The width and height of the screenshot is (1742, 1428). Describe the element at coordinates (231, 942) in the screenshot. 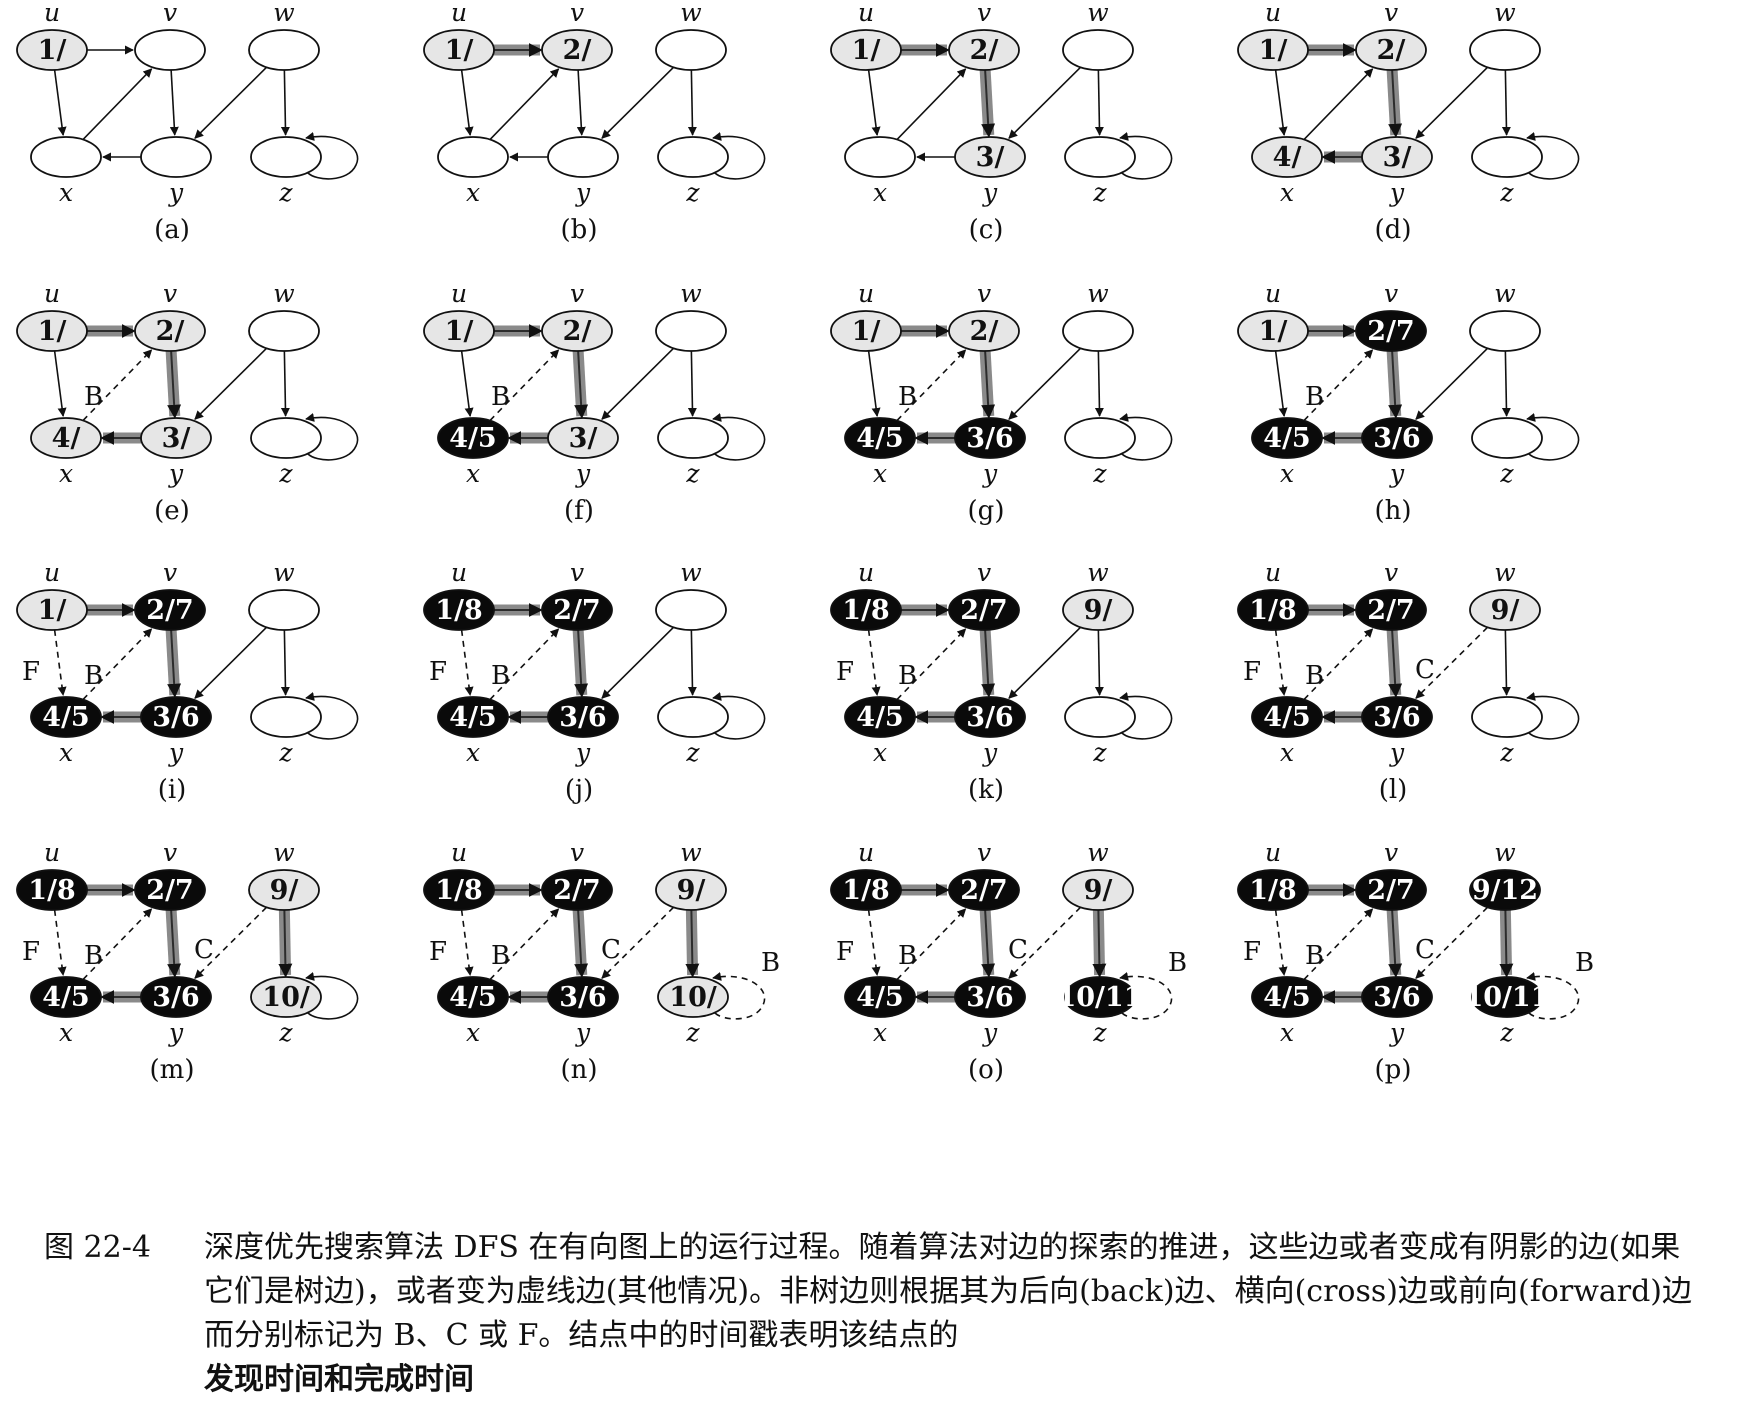

I see `edge-w-y: C` at that location.